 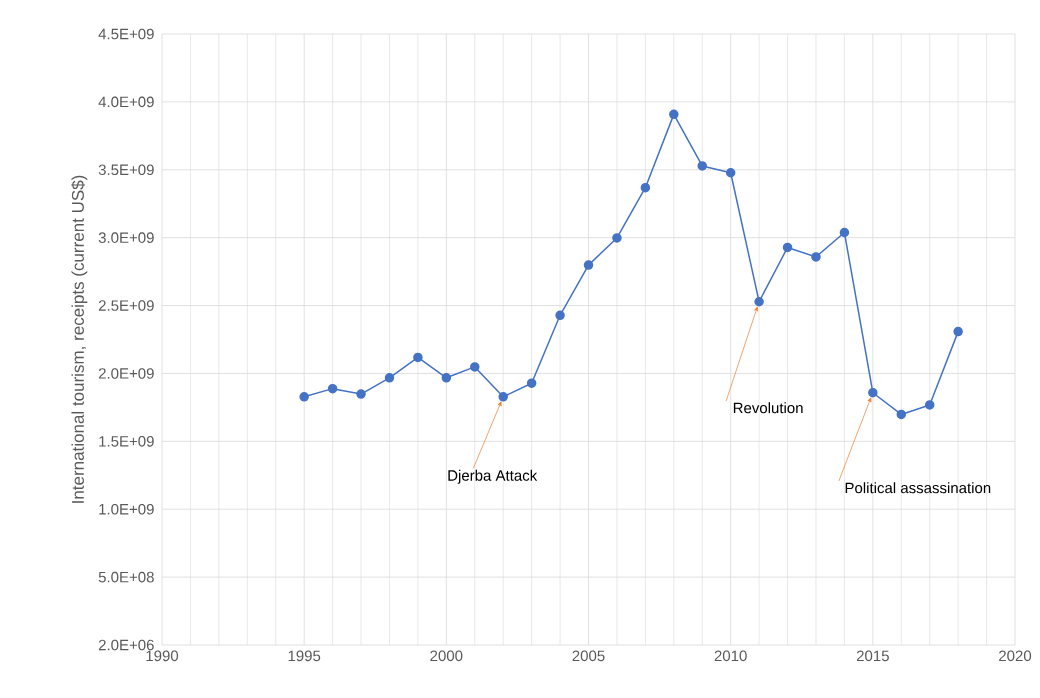 I want to click on x-tick-label: 2010, so click(x=730, y=656).